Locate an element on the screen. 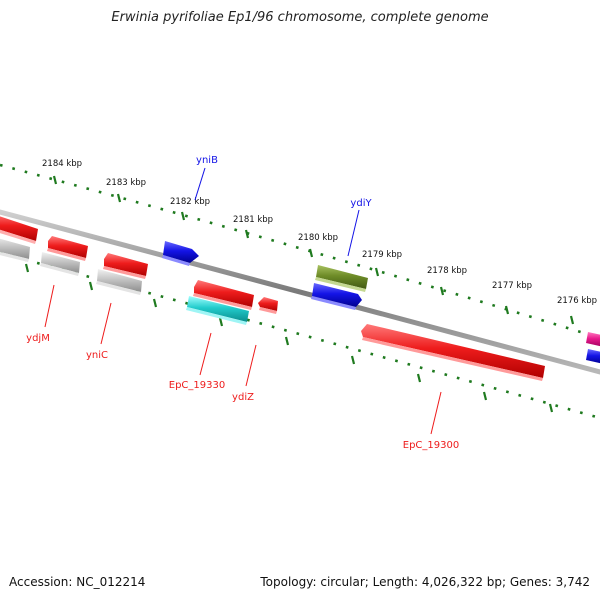 This screenshot has width=600, height=600. gene-feature-yniB is located at coordinates (181, 252).